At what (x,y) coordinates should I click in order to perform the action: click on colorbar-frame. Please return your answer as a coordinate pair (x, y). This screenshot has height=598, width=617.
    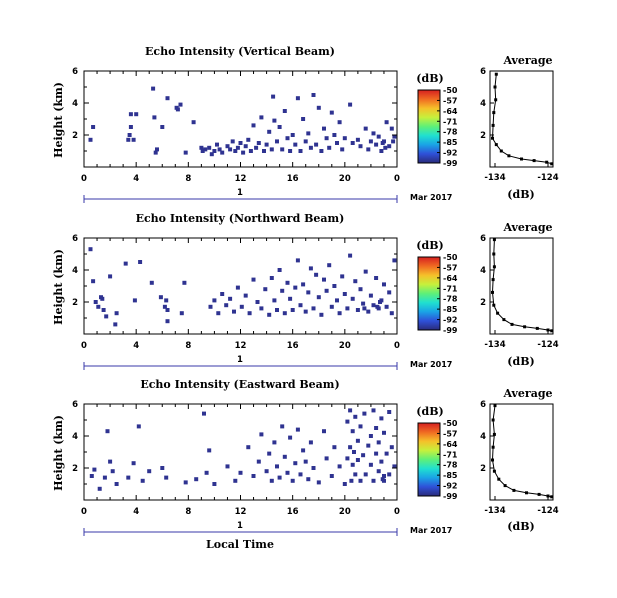
    Looking at the image, I should click on (429, 459).